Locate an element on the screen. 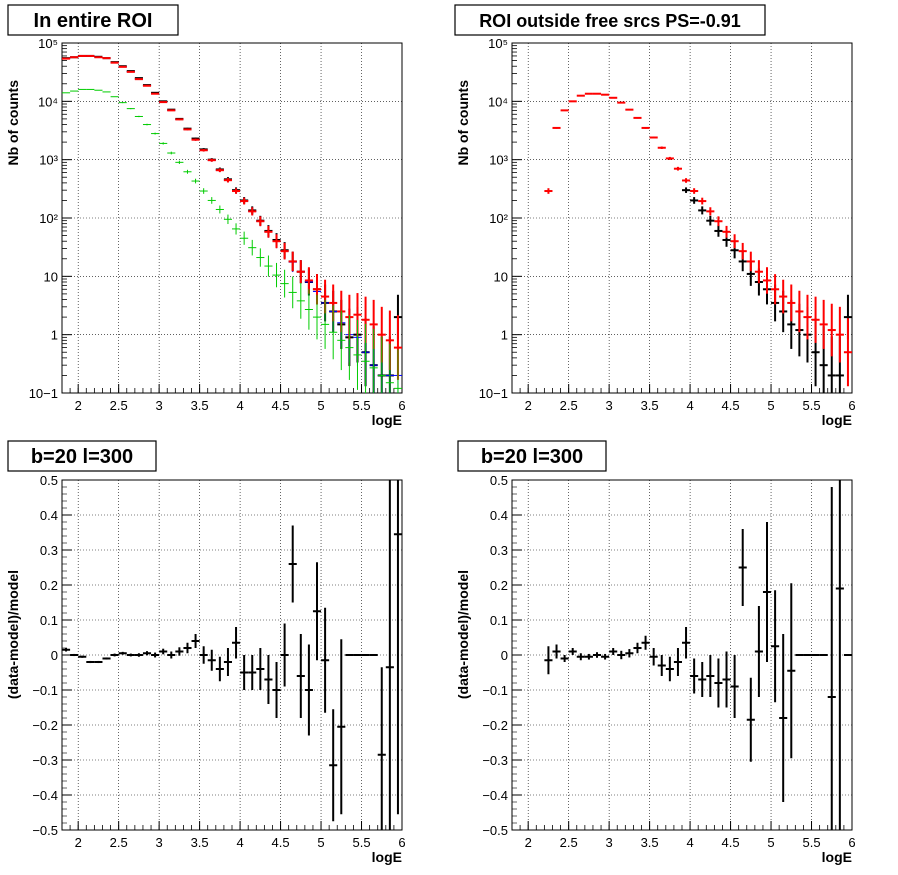 The width and height of the screenshot is (898, 875). chart-title: In entire ROI is located at coordinates (93, 21).